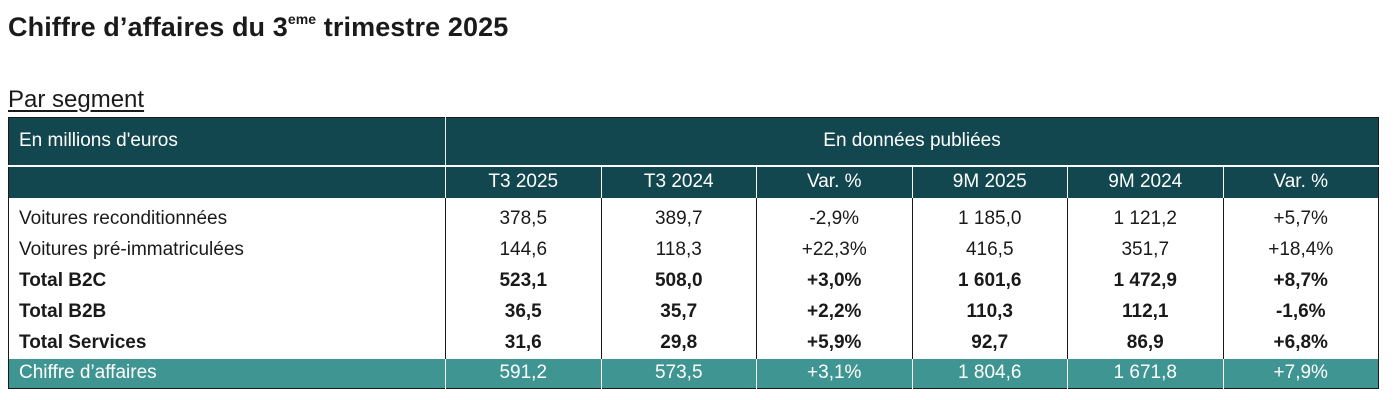  I want to click on cell: +5,9%, so click(834, 343).